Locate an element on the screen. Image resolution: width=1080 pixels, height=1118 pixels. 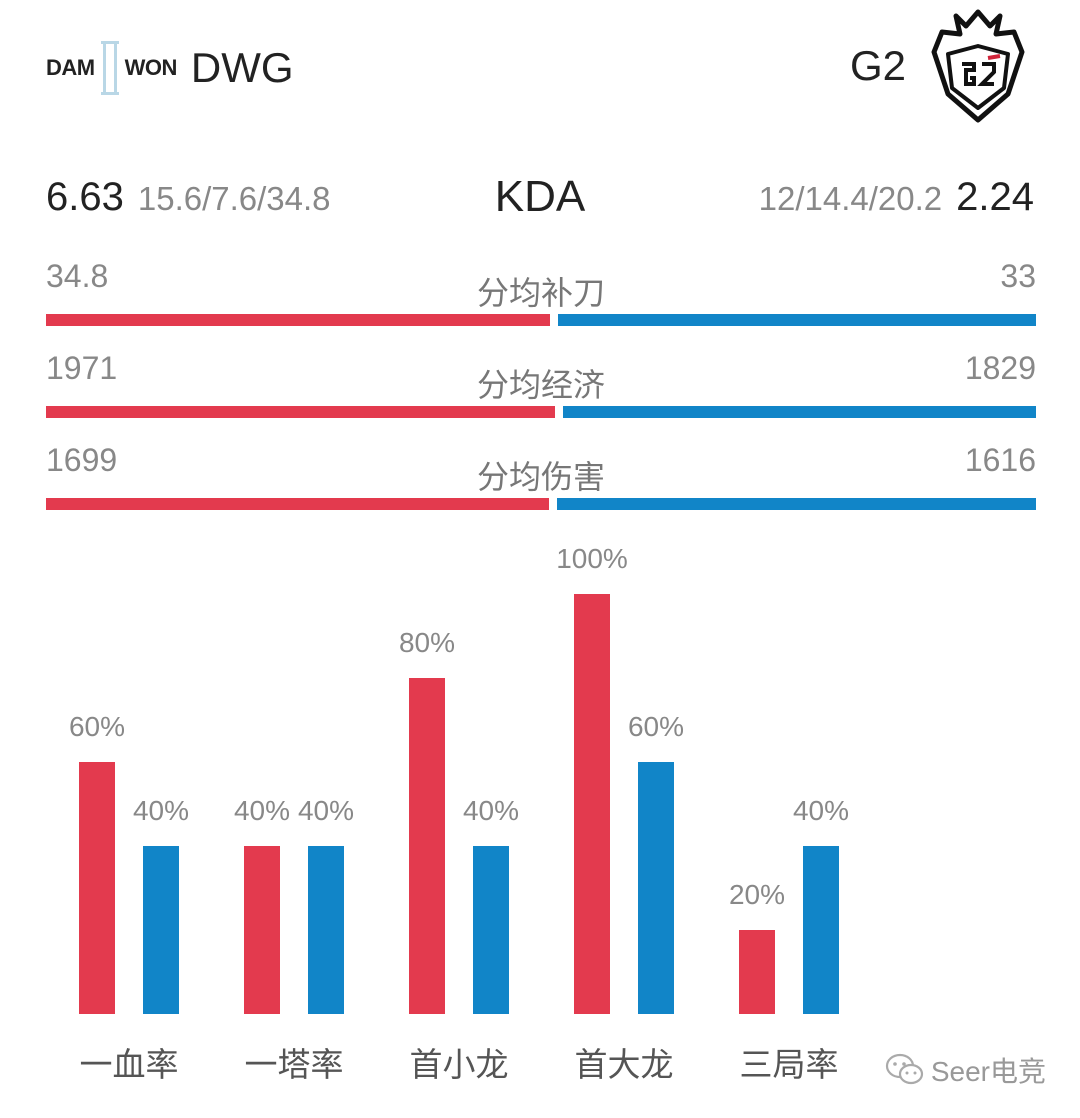
stat-label: 分均伤害 is located at coordinates (540, 477).